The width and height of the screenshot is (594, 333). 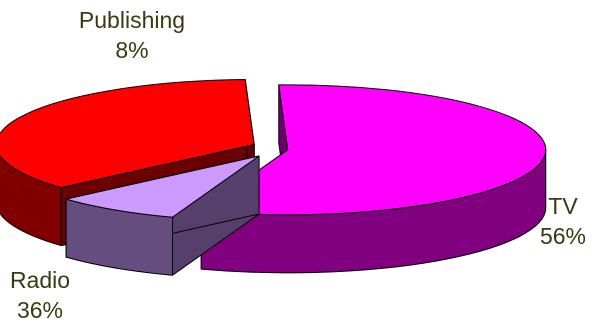 I want to click on label-radio-category: Radio, so click(x=40, y=280).